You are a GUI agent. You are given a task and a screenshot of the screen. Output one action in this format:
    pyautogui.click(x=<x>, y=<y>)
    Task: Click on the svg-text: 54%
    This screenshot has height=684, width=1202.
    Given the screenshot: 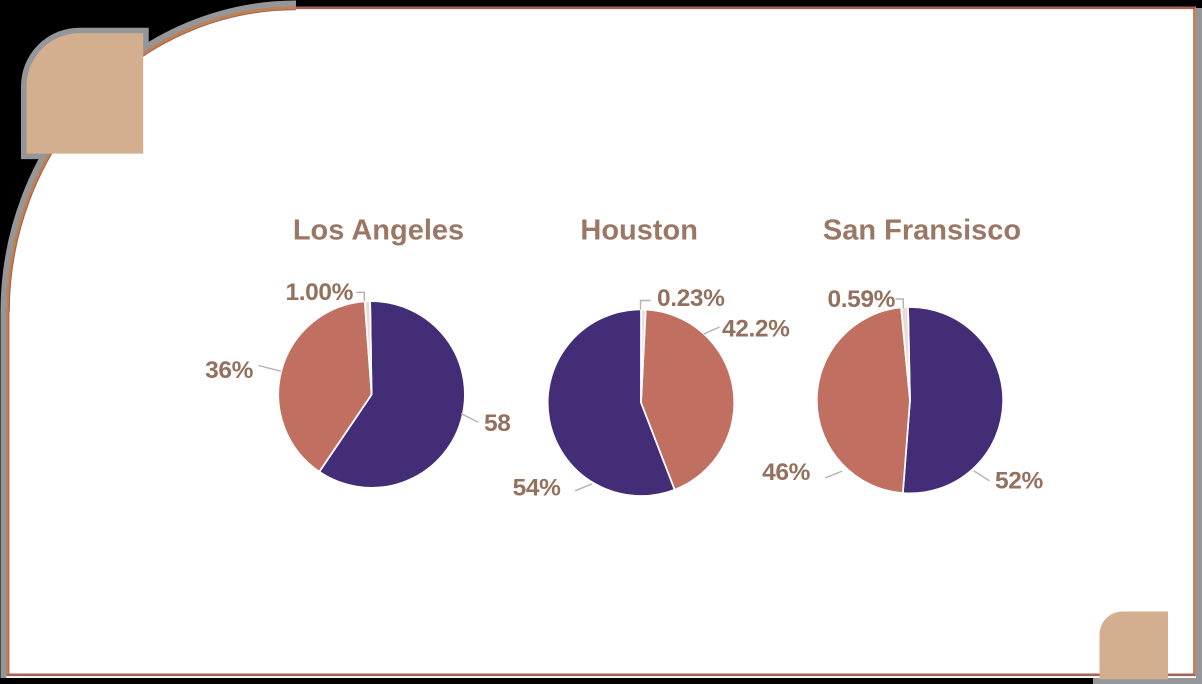 What is the action you would take?
    pyautogui.click(x=537, y=488)
    